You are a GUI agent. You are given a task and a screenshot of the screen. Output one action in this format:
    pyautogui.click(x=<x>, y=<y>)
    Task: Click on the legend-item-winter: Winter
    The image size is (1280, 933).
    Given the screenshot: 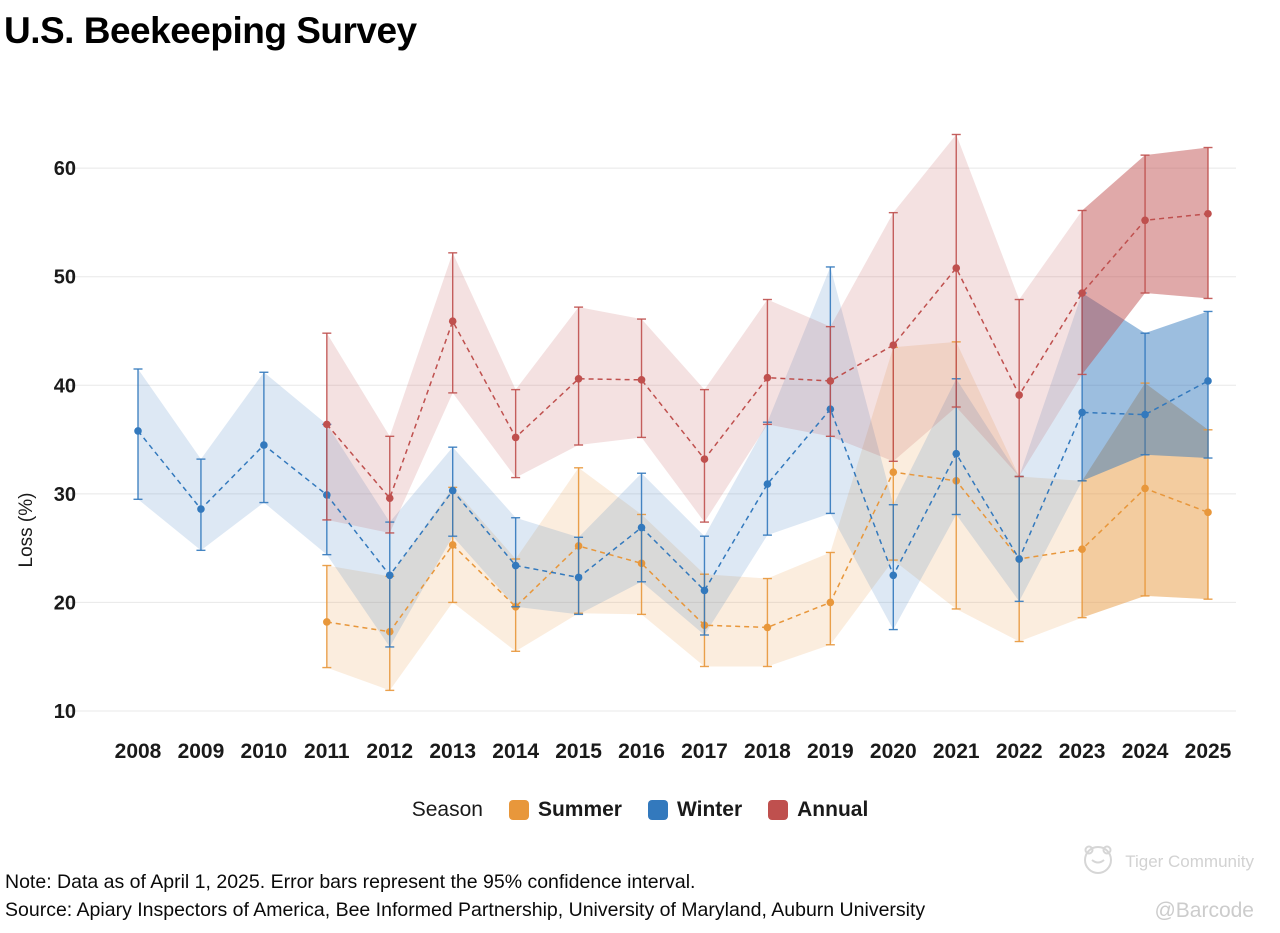 What is the action you would take?
    pyautogui.click(x=695, y=810)
    